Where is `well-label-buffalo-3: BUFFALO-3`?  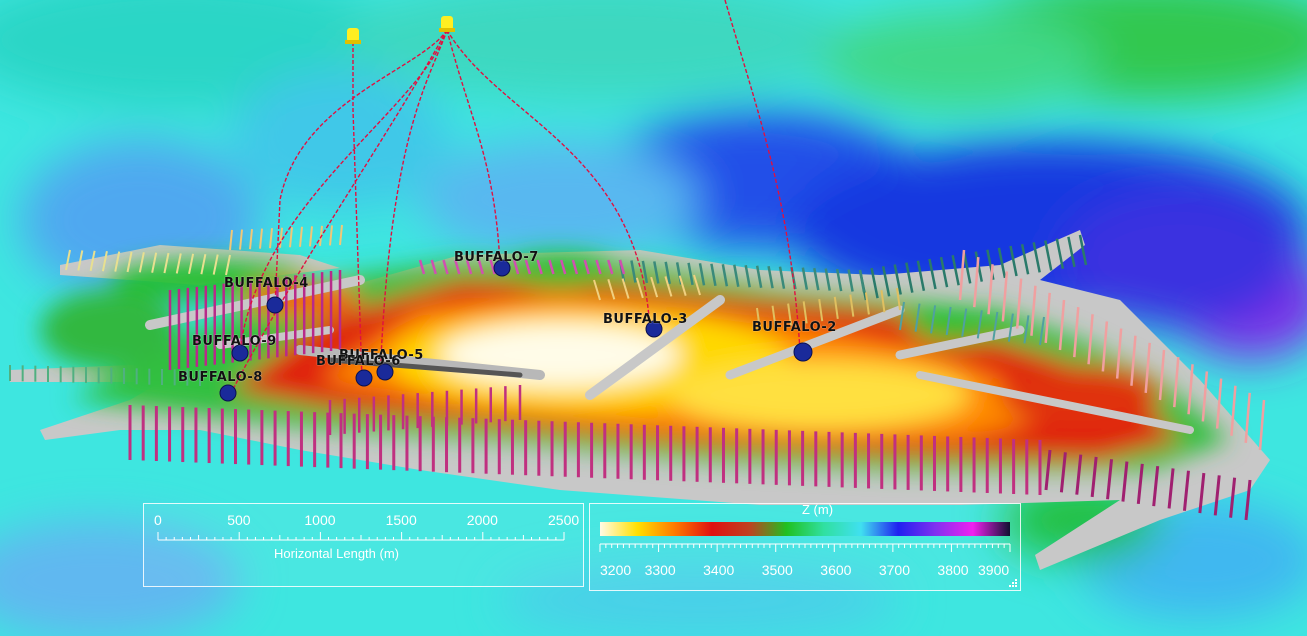
well-label-buffalo-3: BUFFALO-3 is located at coordinates (645, 319).